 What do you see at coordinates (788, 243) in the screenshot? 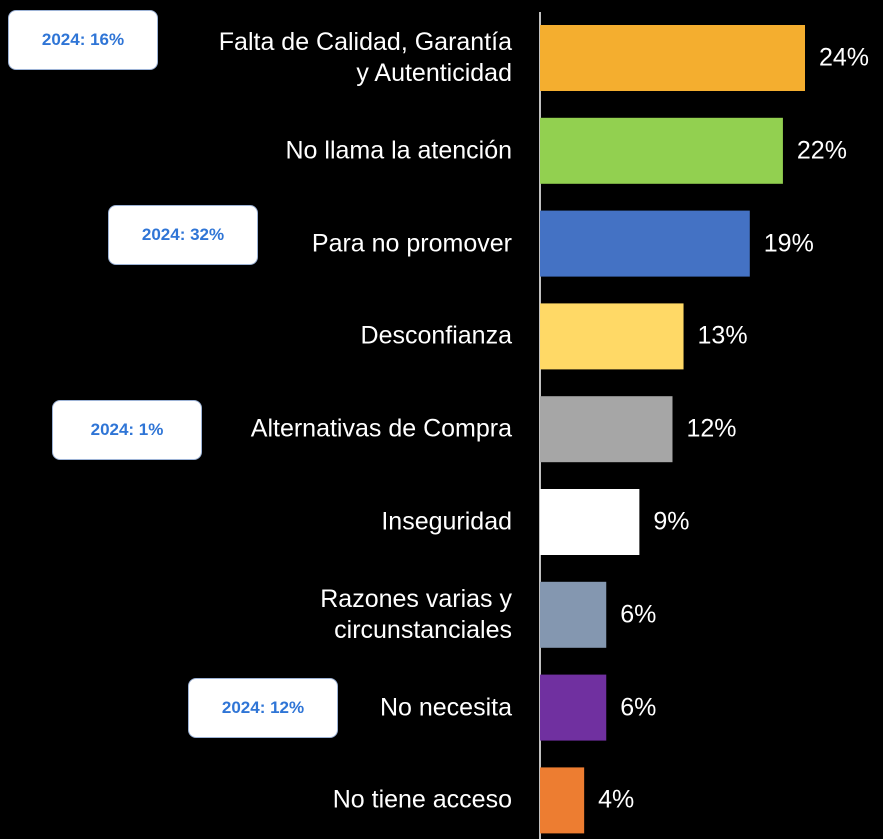
I see `value-label: 19%` at bounding box center [788, 243].